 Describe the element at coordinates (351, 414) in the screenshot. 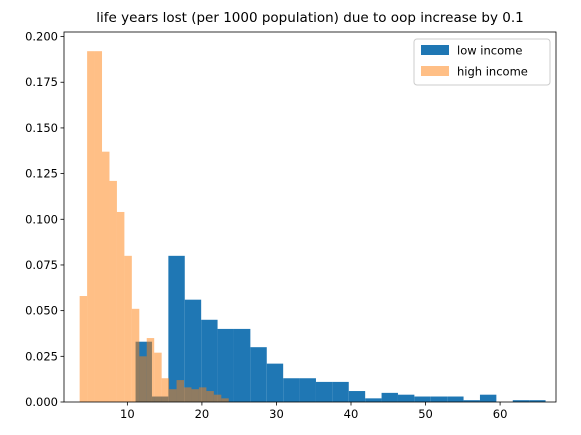

I see `x-tick-label: 40` at that location.